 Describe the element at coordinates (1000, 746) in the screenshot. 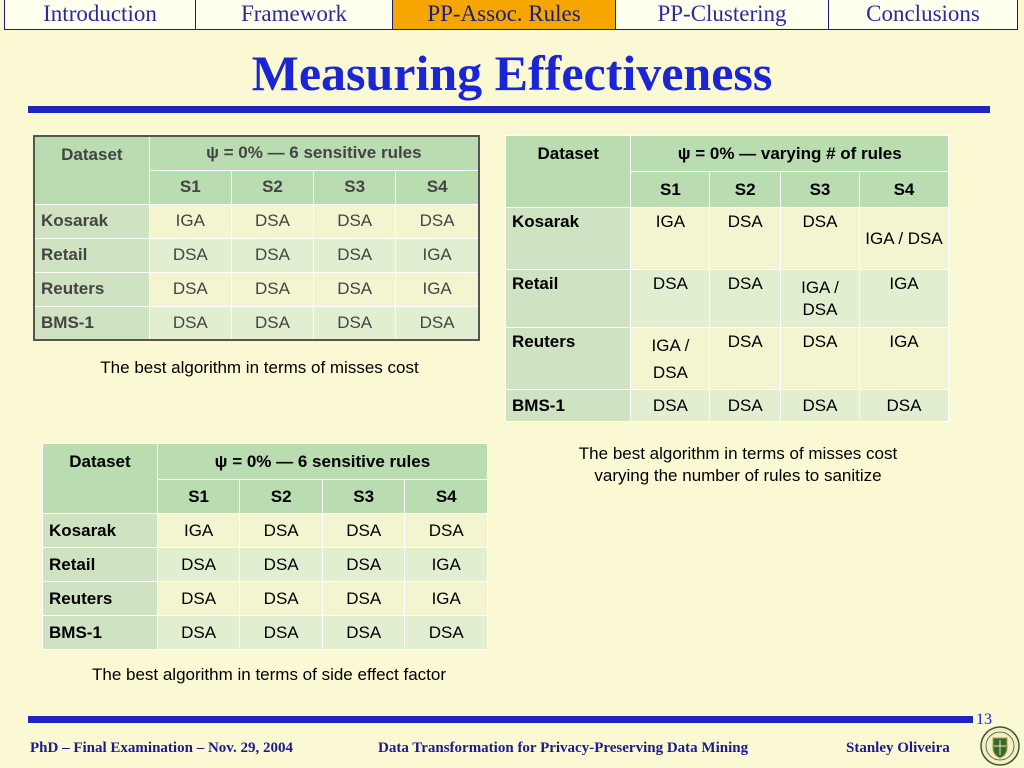

I see `university-crest-logo` at that location.